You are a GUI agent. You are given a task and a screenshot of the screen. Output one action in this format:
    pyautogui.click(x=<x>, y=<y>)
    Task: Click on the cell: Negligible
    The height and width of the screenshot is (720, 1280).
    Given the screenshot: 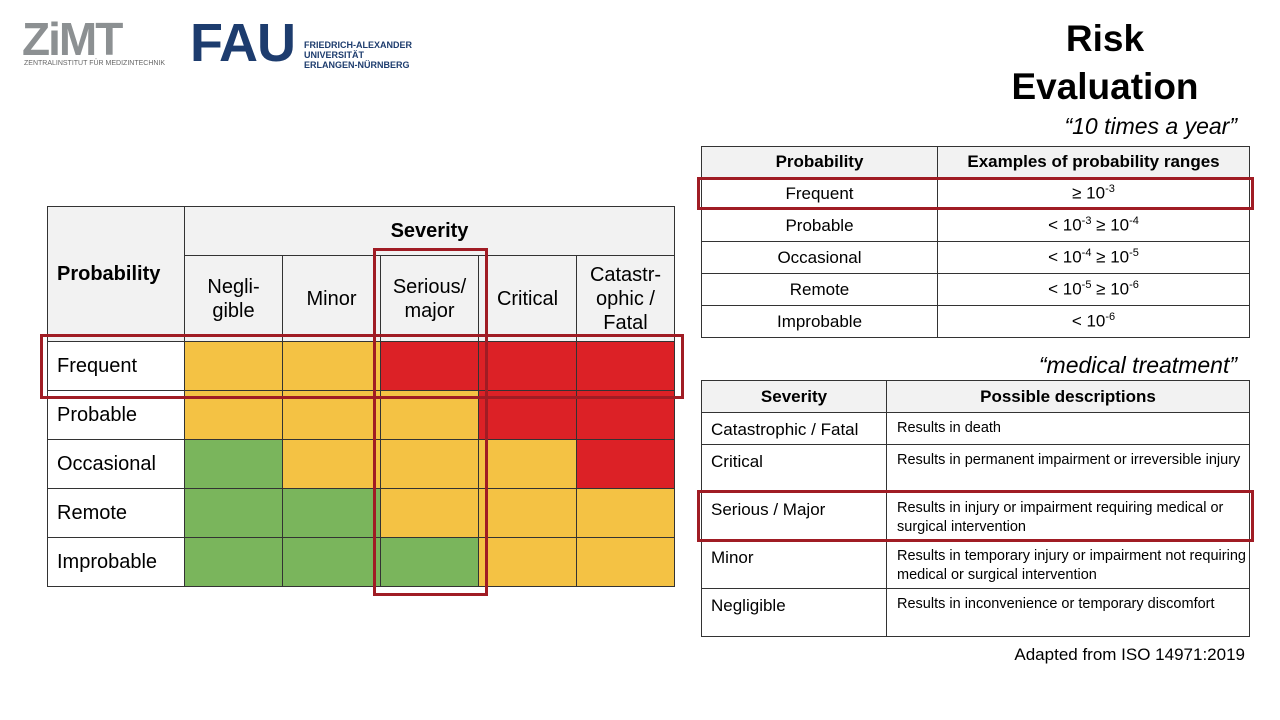 What is the action you would take?
    pyautogui.click(x=794, y=612)
    